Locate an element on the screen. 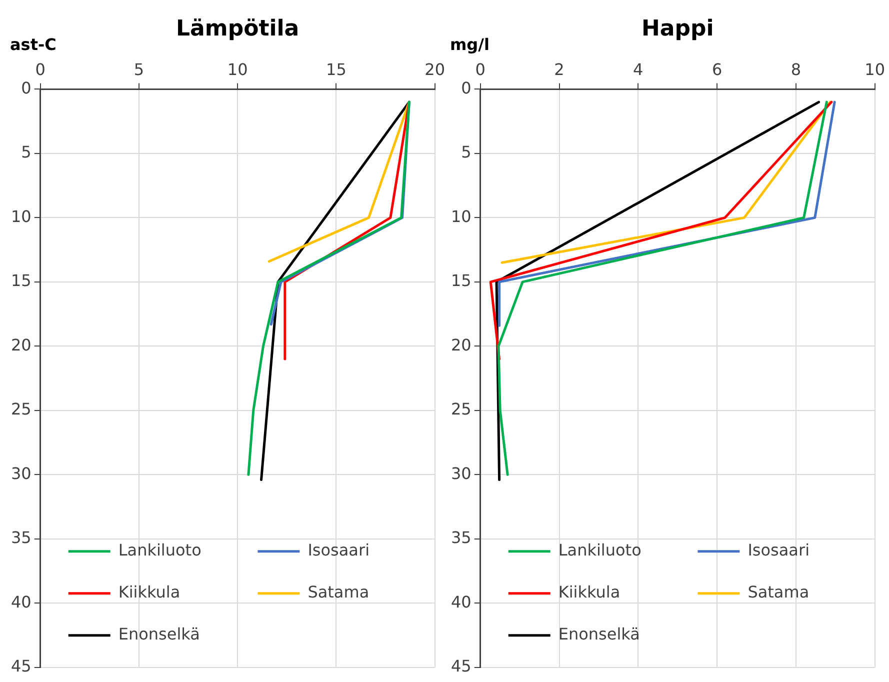 Image resolution: width=889 pixels, height=682 pixels. chart-title: Happi is located at coordinates (677, 29).